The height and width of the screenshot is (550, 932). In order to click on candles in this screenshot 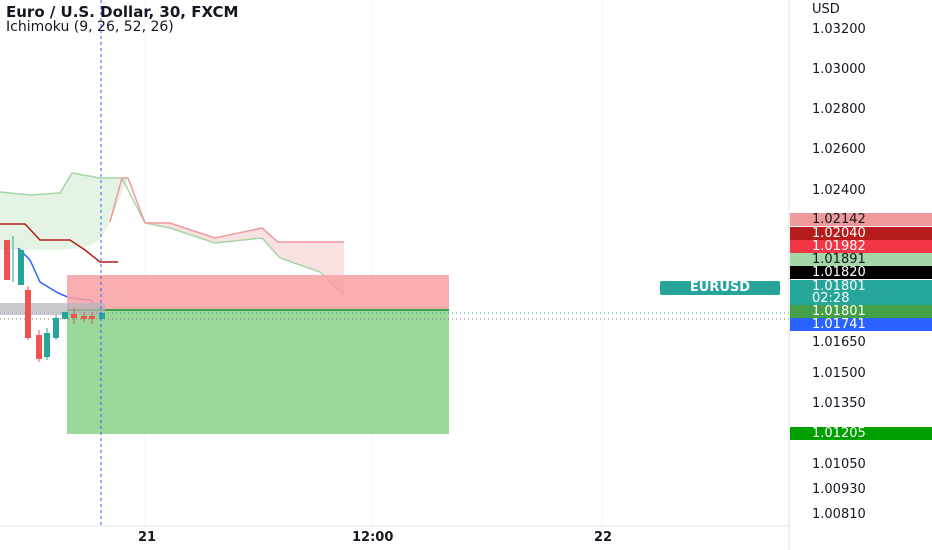, I will do `click(54, 299)`.